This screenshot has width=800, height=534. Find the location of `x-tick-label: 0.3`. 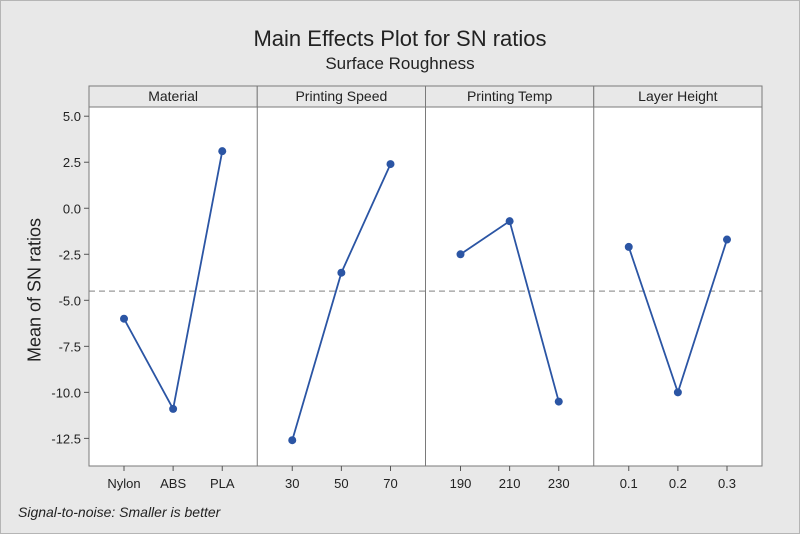

x-tick-label: 0.3 is located at coordinates (727, 483).